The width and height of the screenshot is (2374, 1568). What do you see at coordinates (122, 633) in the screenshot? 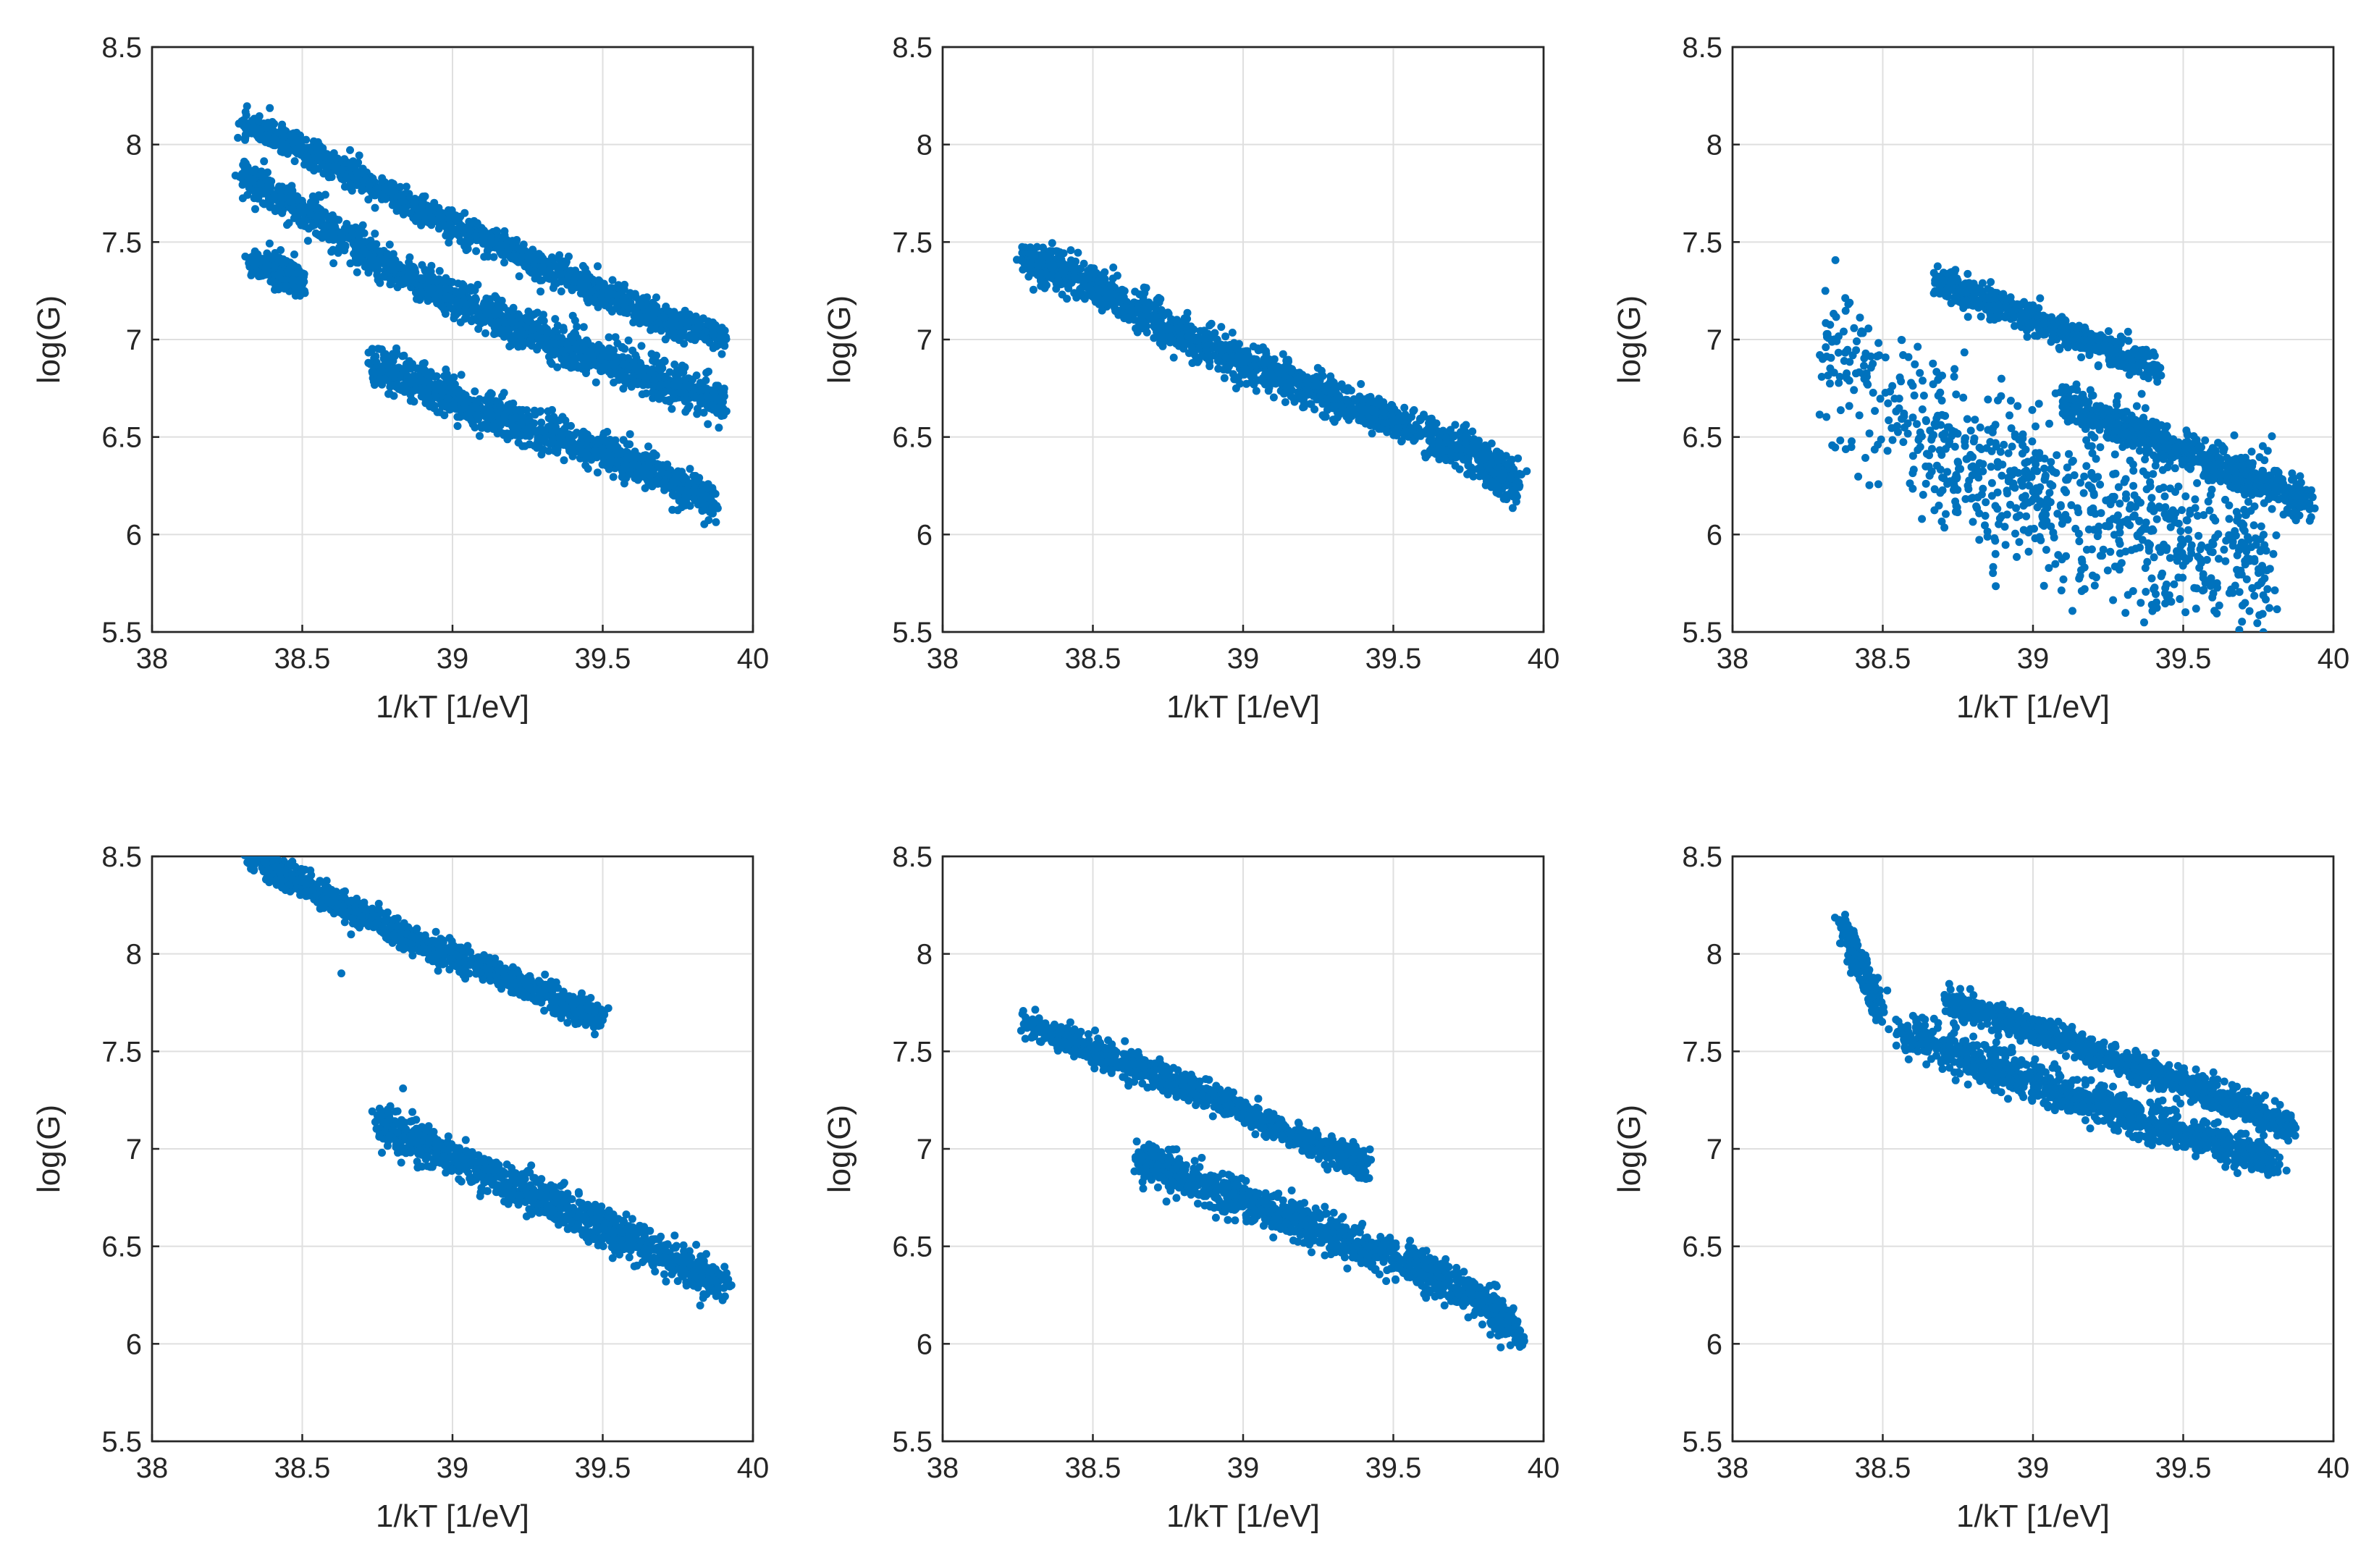
I see `y-tick-label: 5.5` at bounding box center [122, 633].